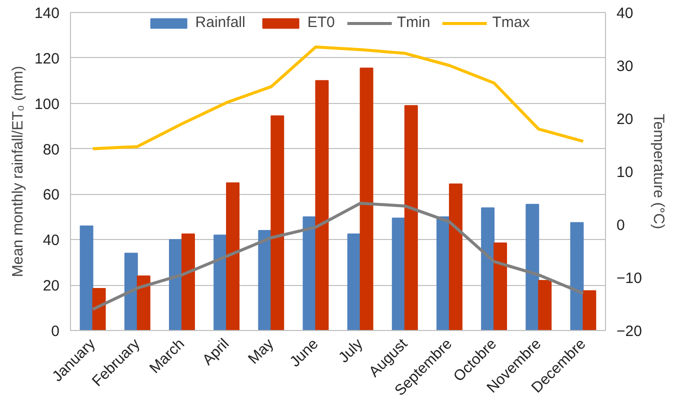  Describe the element at coordinates (51, 241) in the screenshot. I see `y-tick-label: 40` at that location.